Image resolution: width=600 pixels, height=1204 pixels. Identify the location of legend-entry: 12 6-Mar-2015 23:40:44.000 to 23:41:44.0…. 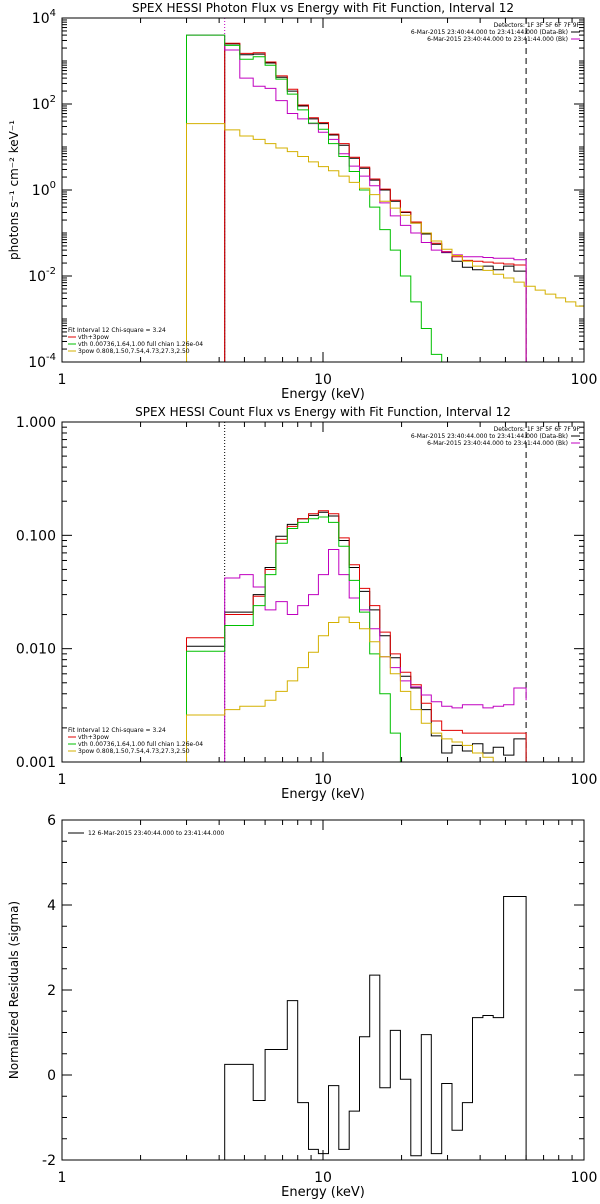
(156, 833).